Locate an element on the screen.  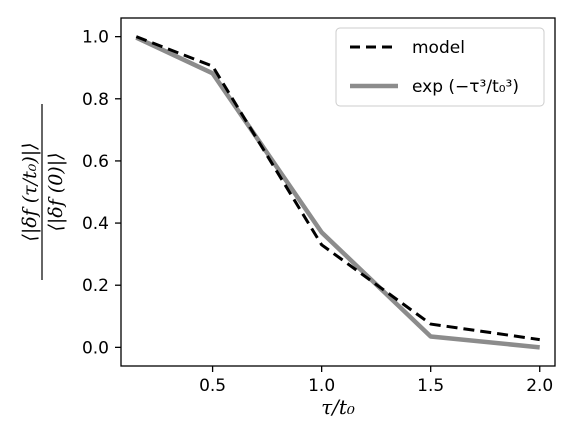
y-tick-label: 0.4 is located at coordinates (95, 224).